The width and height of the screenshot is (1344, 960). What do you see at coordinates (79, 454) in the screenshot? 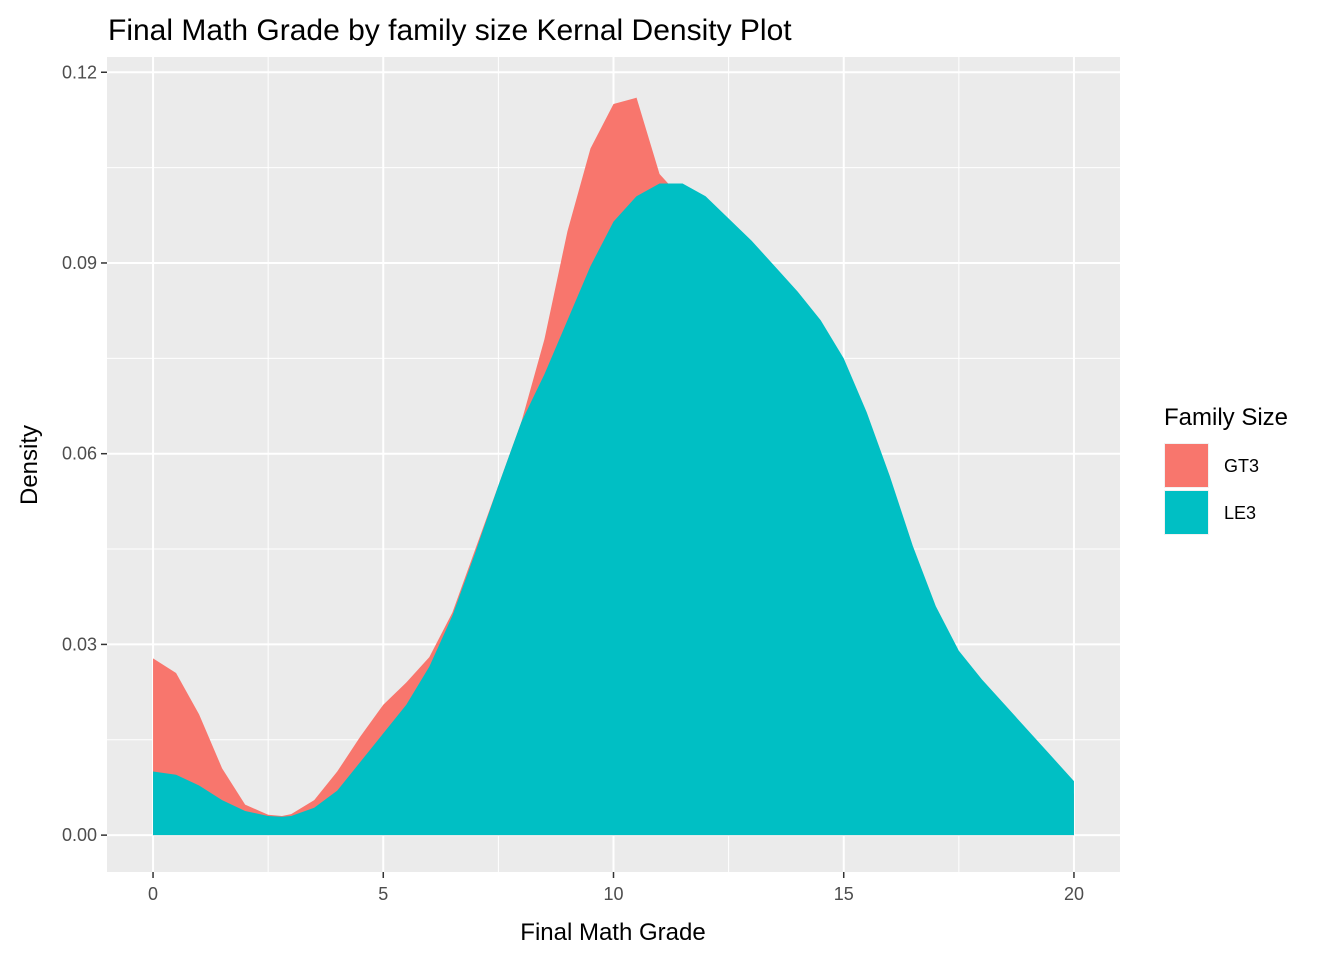
I see `y-tick-label: 0.06` at bounding box center [79, 454].